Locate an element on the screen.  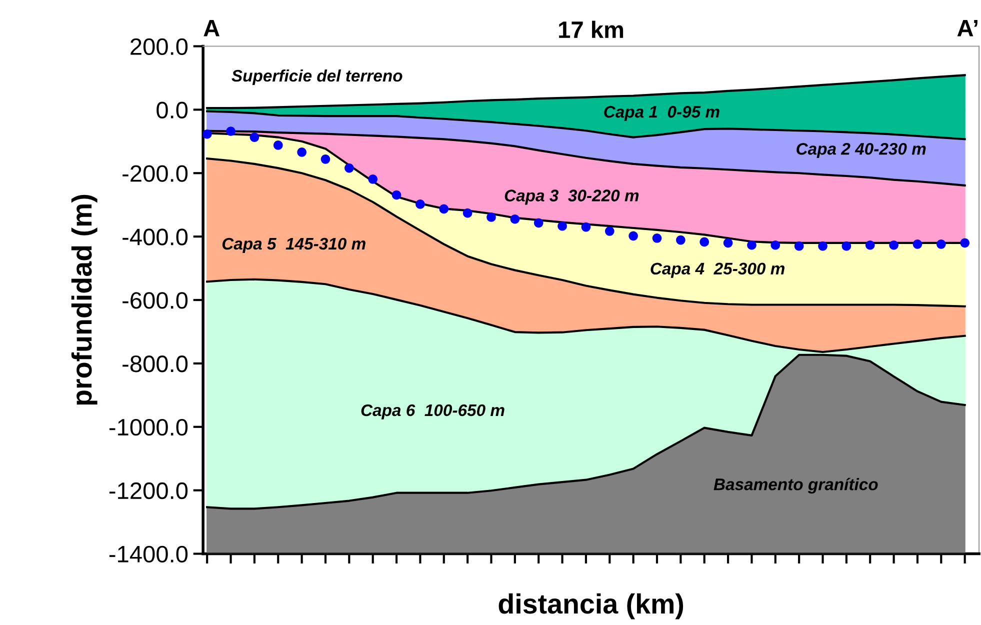
annotation: Capa 3 30-220 m is located at coordinates (571, 197).